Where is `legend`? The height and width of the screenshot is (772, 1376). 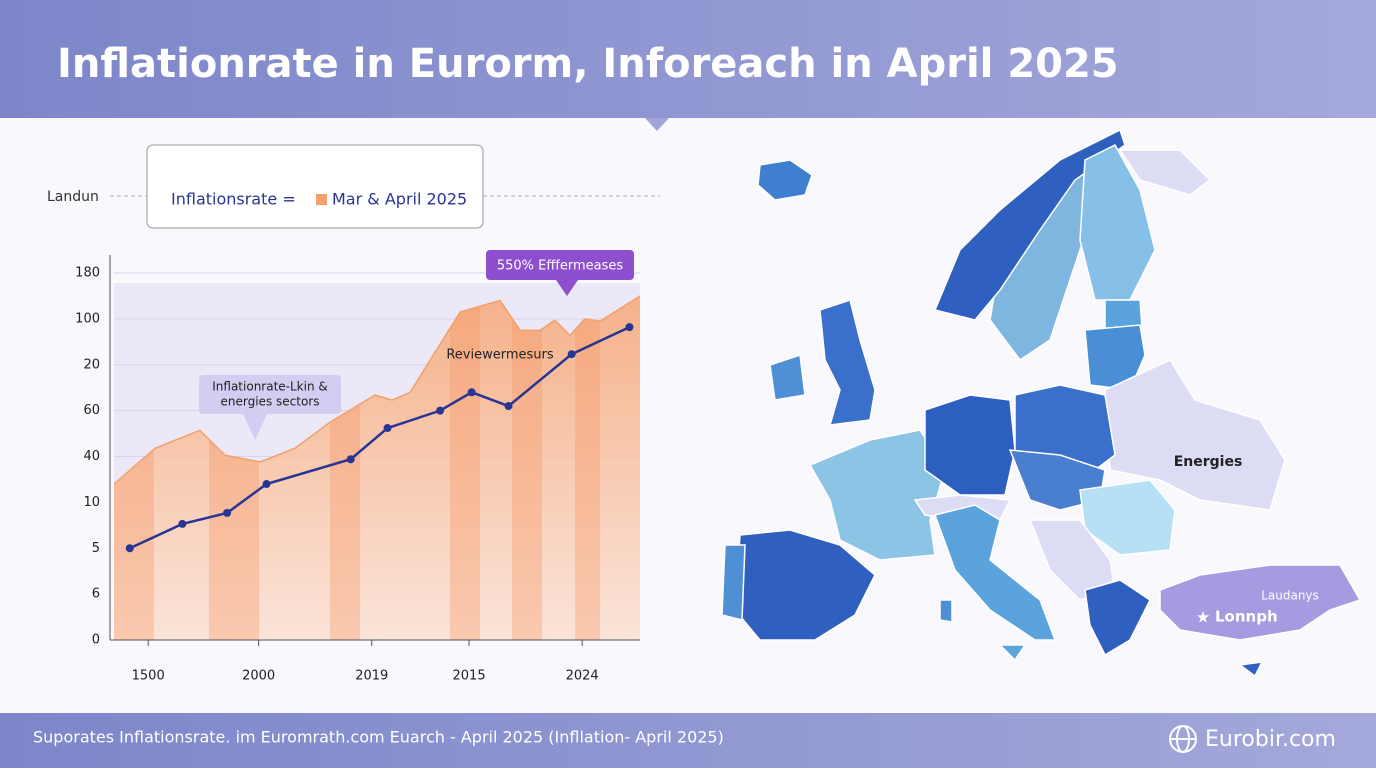
legend is located at coordinates (315, 186).